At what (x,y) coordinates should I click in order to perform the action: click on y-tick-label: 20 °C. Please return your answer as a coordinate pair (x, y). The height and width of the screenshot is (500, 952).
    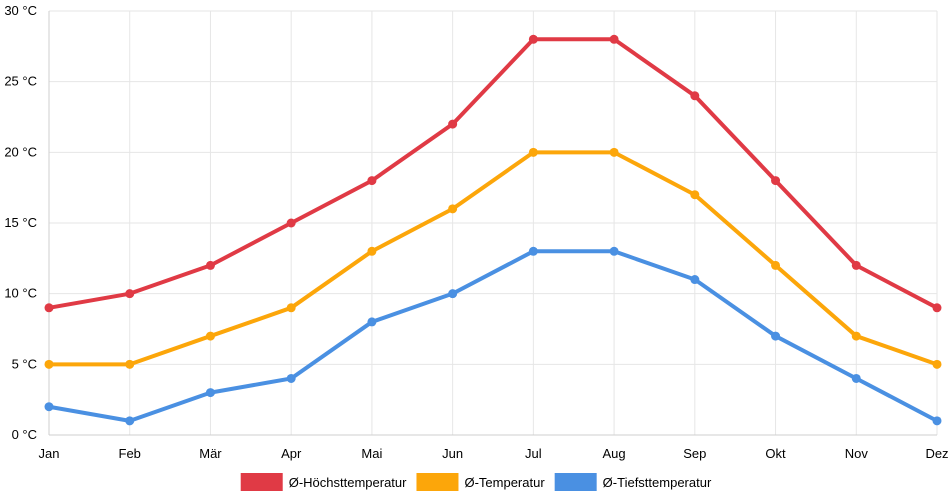
    Looking at the image, I should click on (20, 151).